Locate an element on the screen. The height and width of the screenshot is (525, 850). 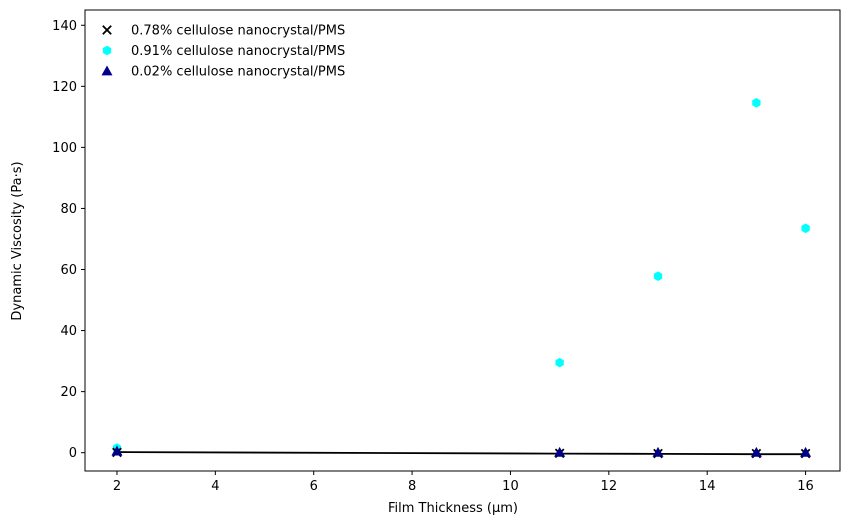
x-tick-label: 4 is located at coordinates (215, 486).